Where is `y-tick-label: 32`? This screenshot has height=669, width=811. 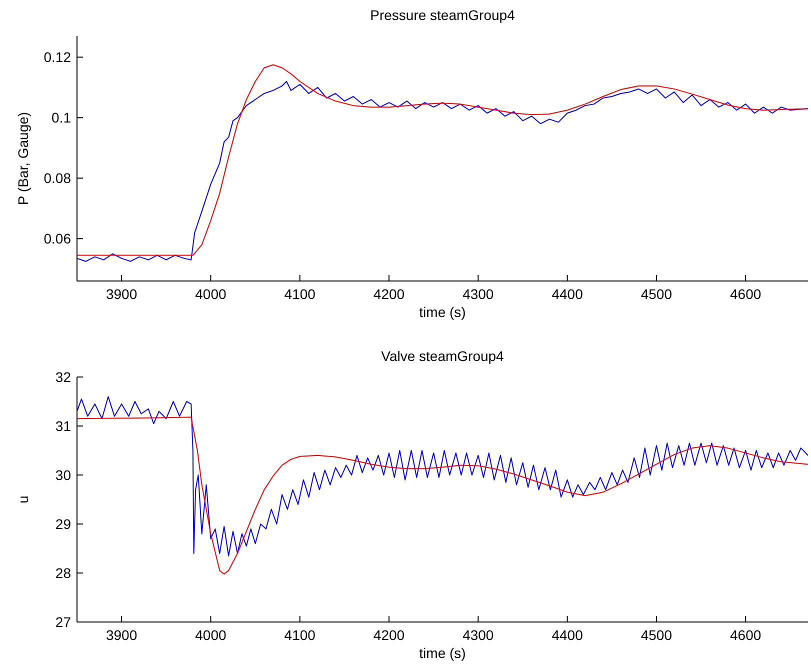
y-tick-label: 32 is located at coordinates (63, 377).